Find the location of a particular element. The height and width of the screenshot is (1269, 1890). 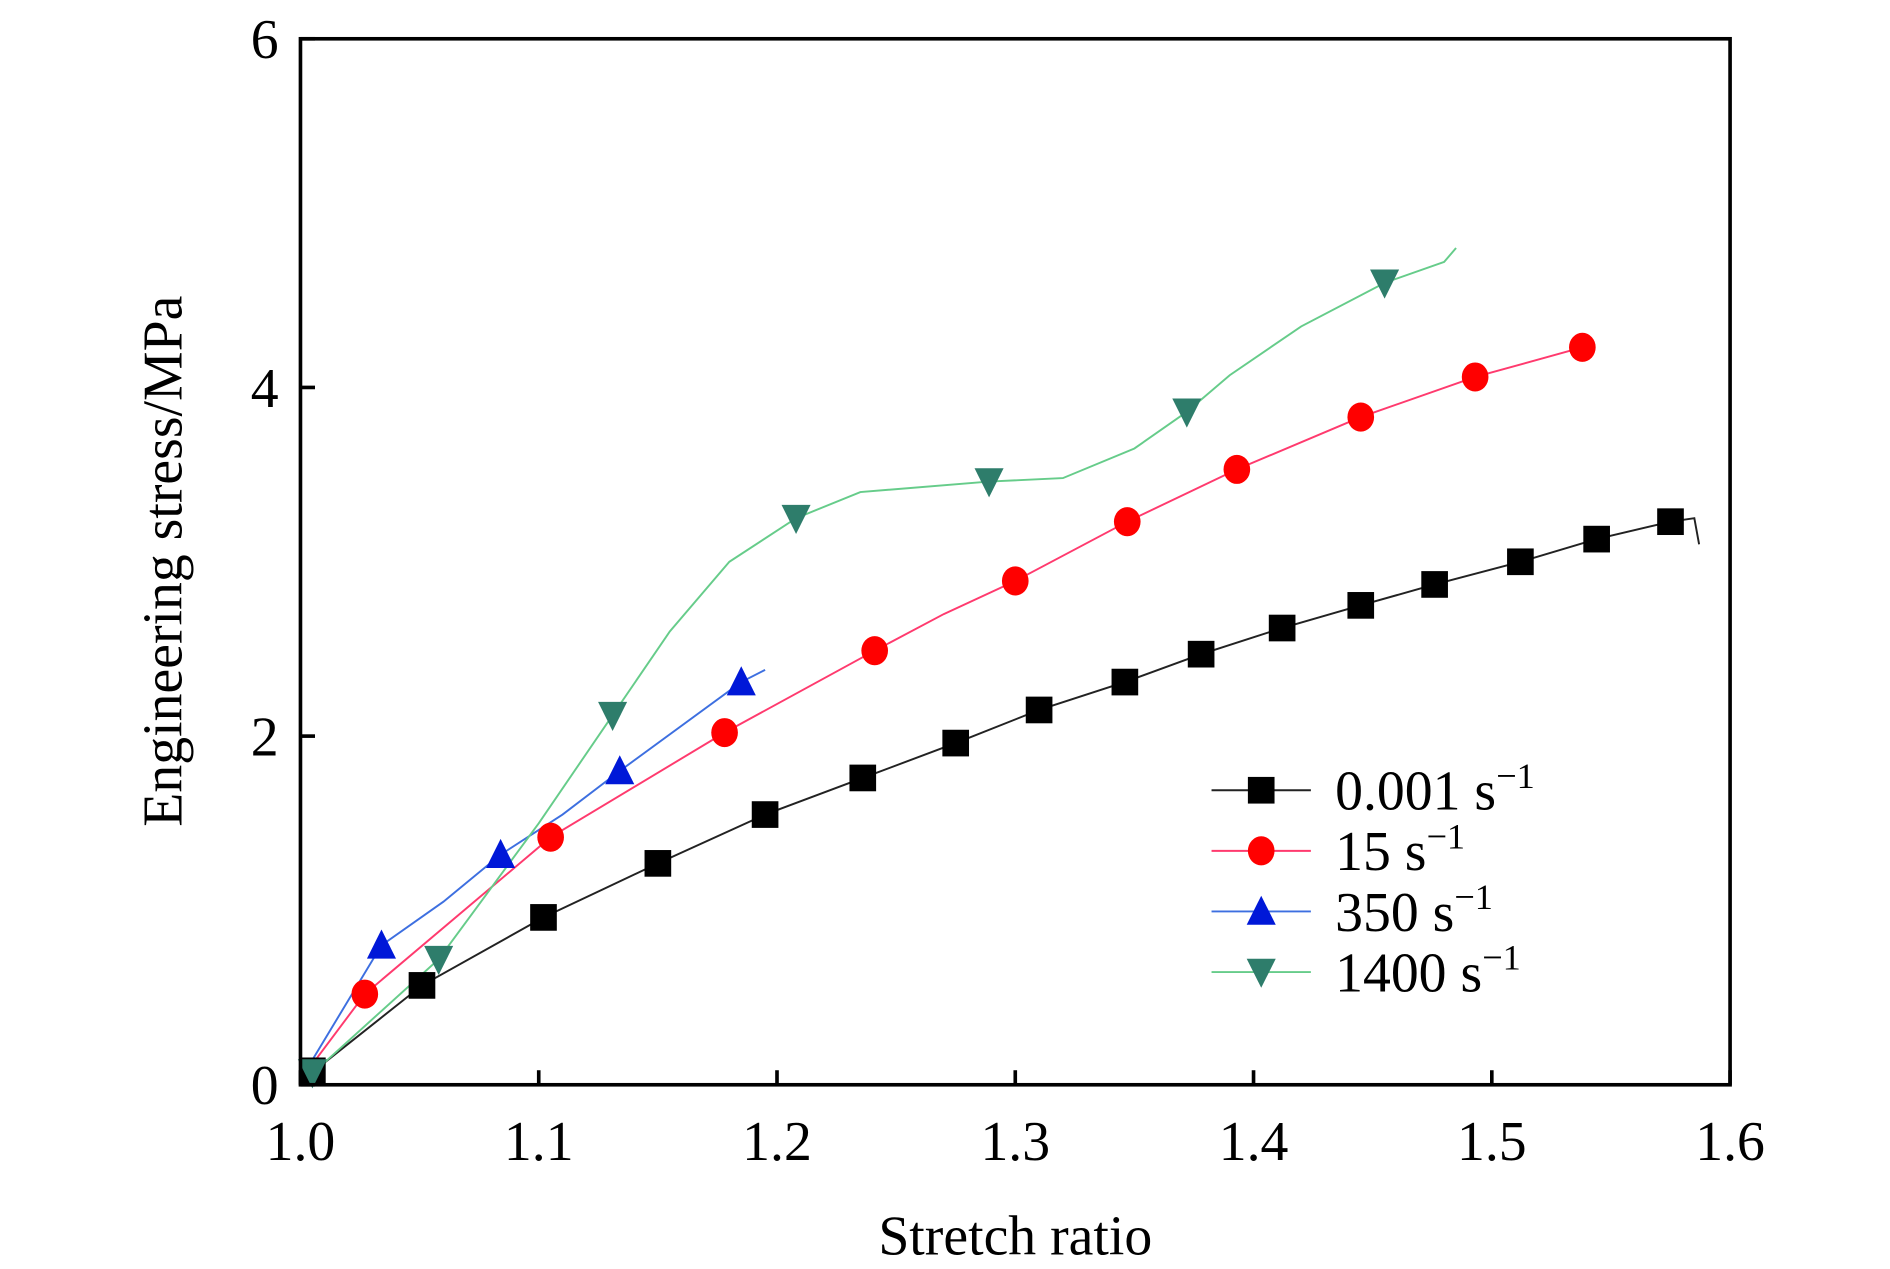

legend-label: 0.001 s−1 is located at coordinates (1435, 789).